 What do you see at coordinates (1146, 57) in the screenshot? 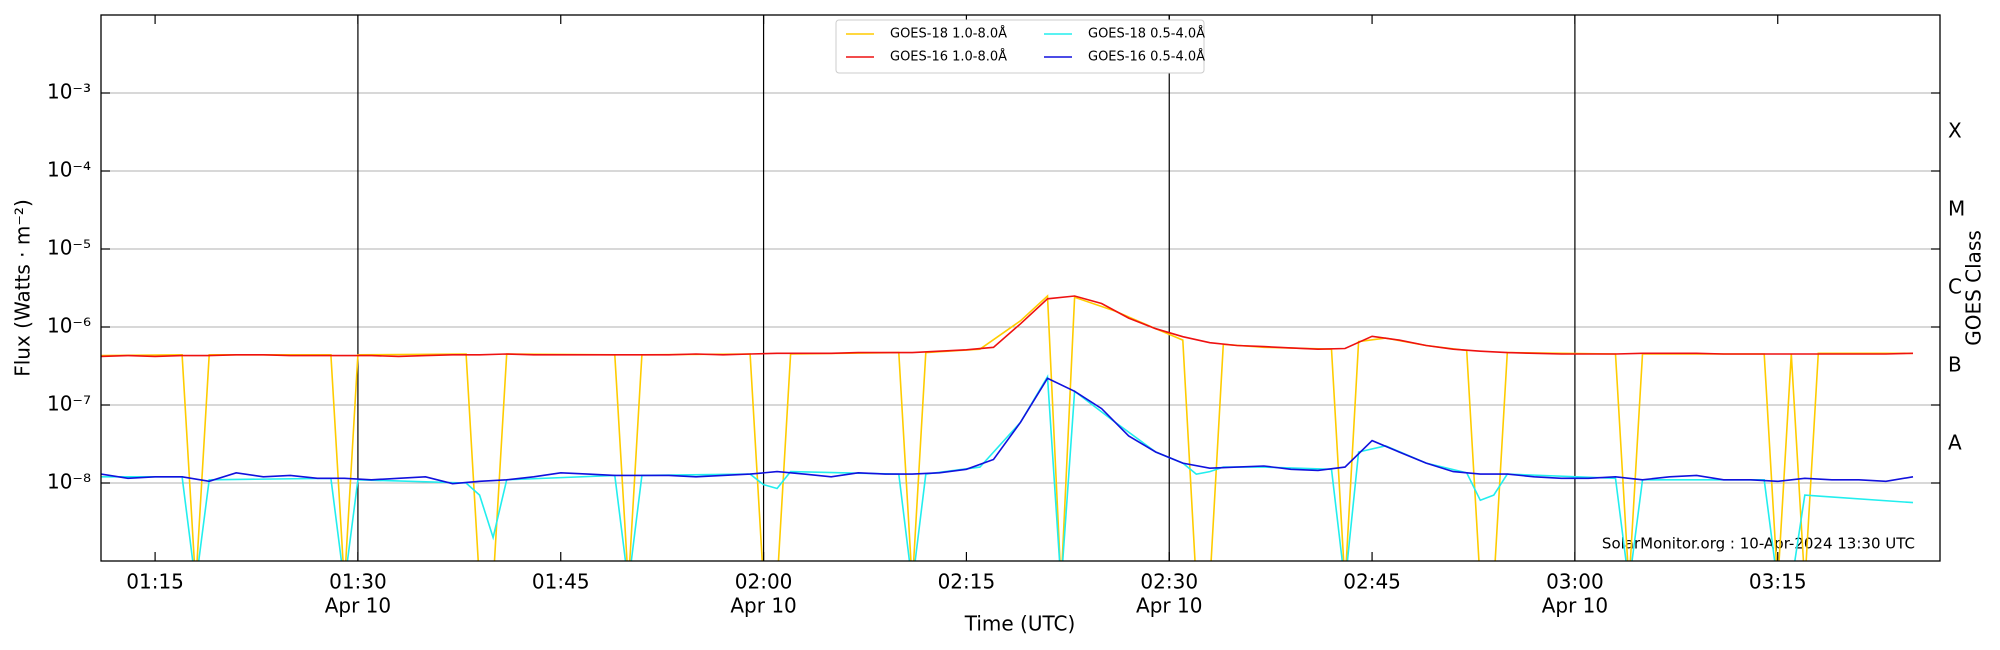
I see `legend-label: GOES-16 0.5-4.0Å` at bounding box center [1146, 57].